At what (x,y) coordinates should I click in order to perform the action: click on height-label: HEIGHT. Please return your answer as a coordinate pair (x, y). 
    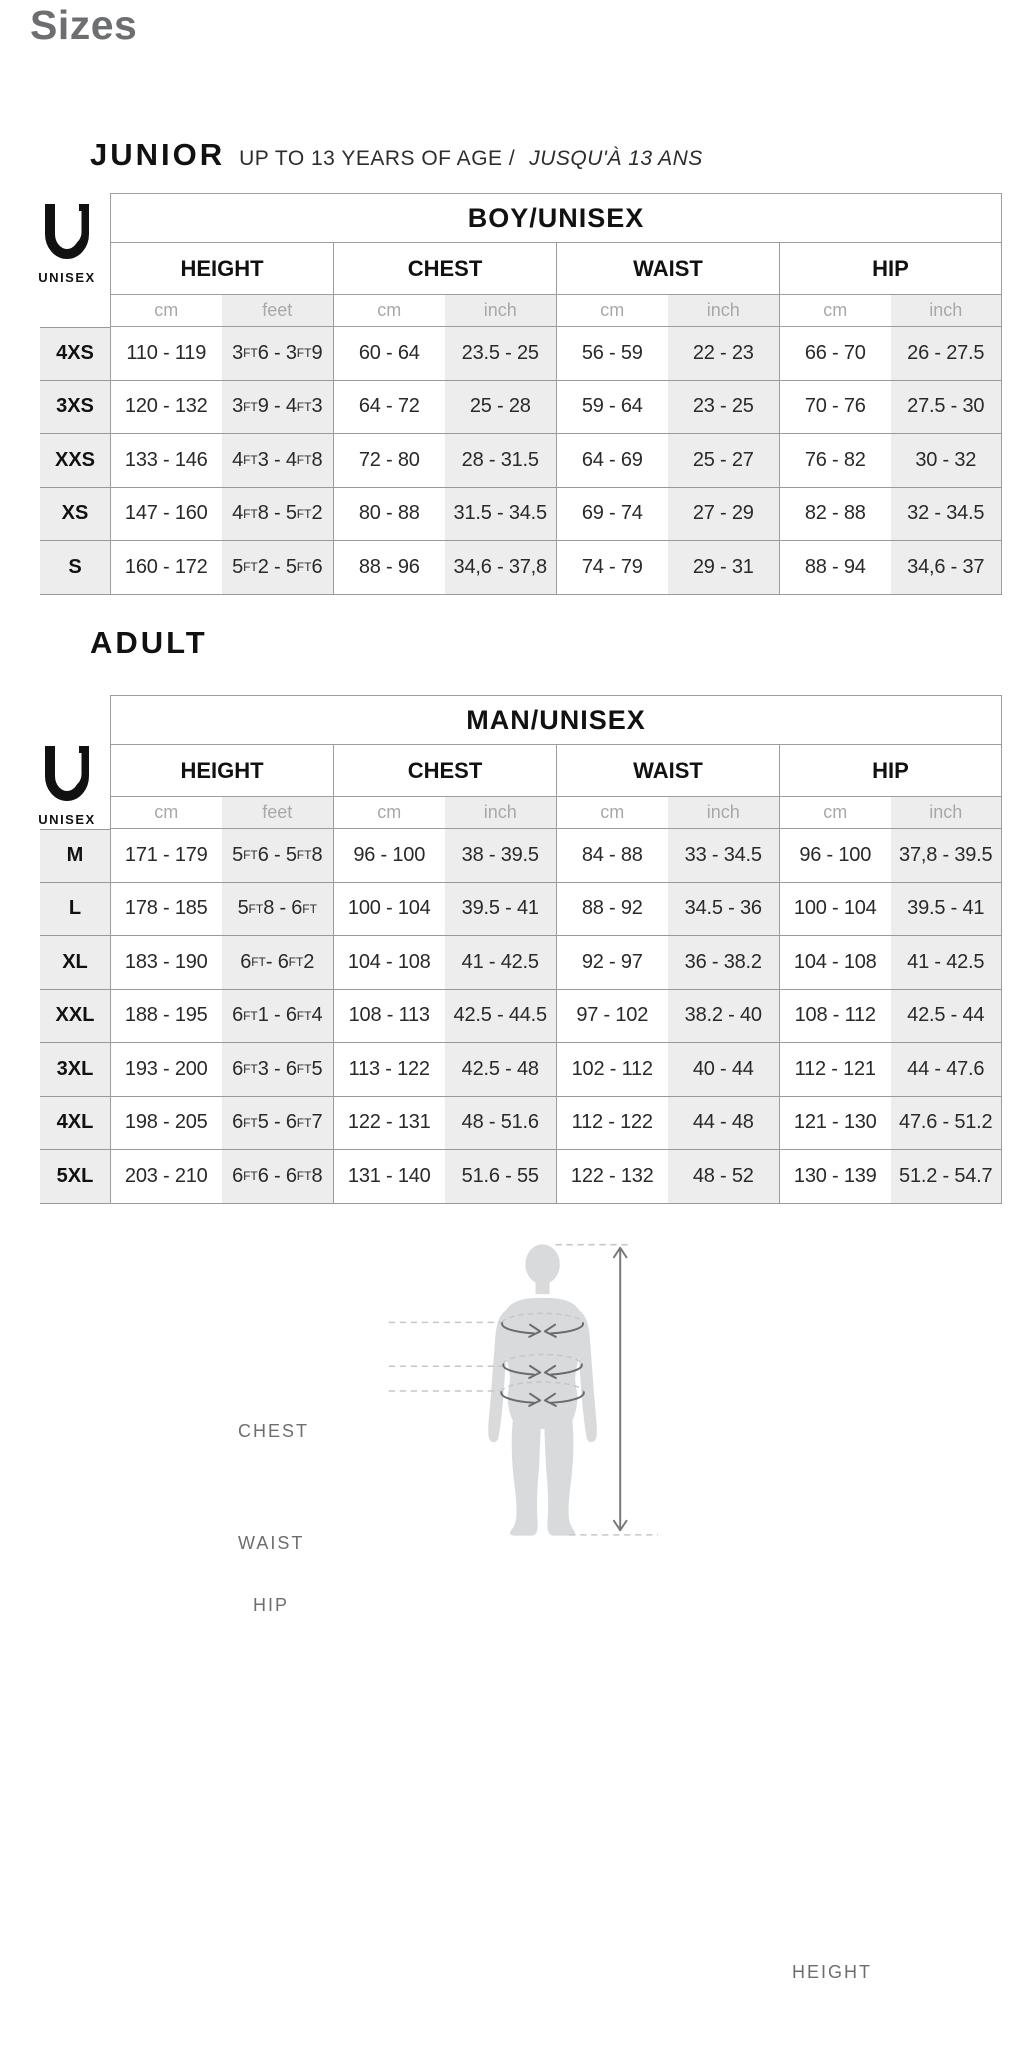
    Looking at the image, I should click on (832, 1972).